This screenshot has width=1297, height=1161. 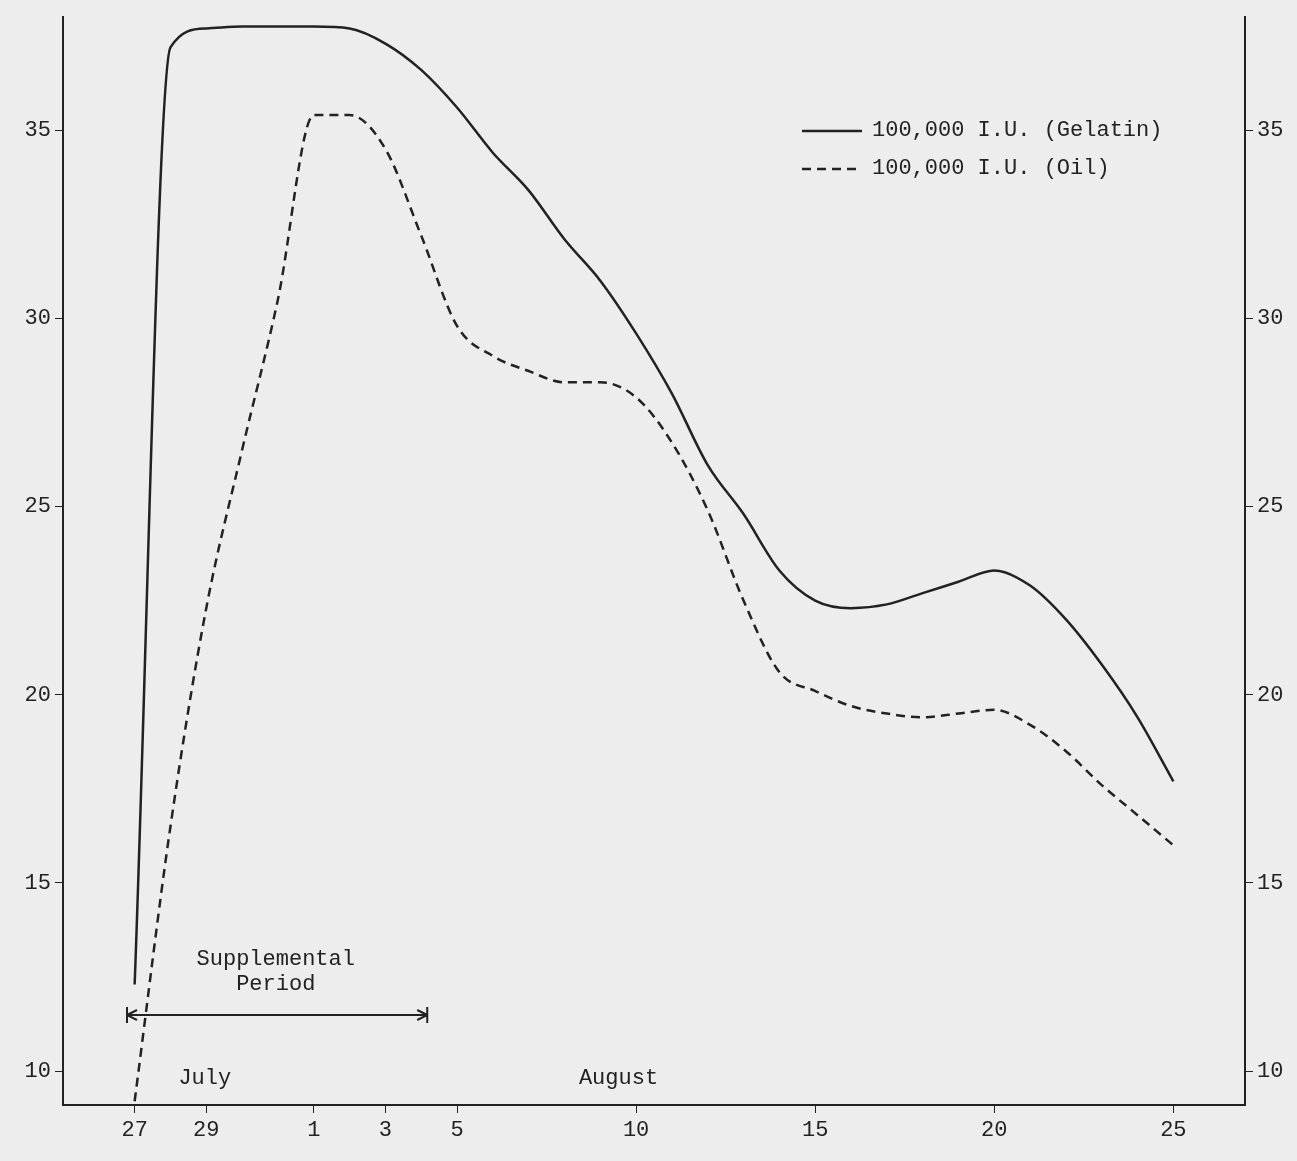 I want to click on x-tick-label: 25, so click(x=1173, y=1131).